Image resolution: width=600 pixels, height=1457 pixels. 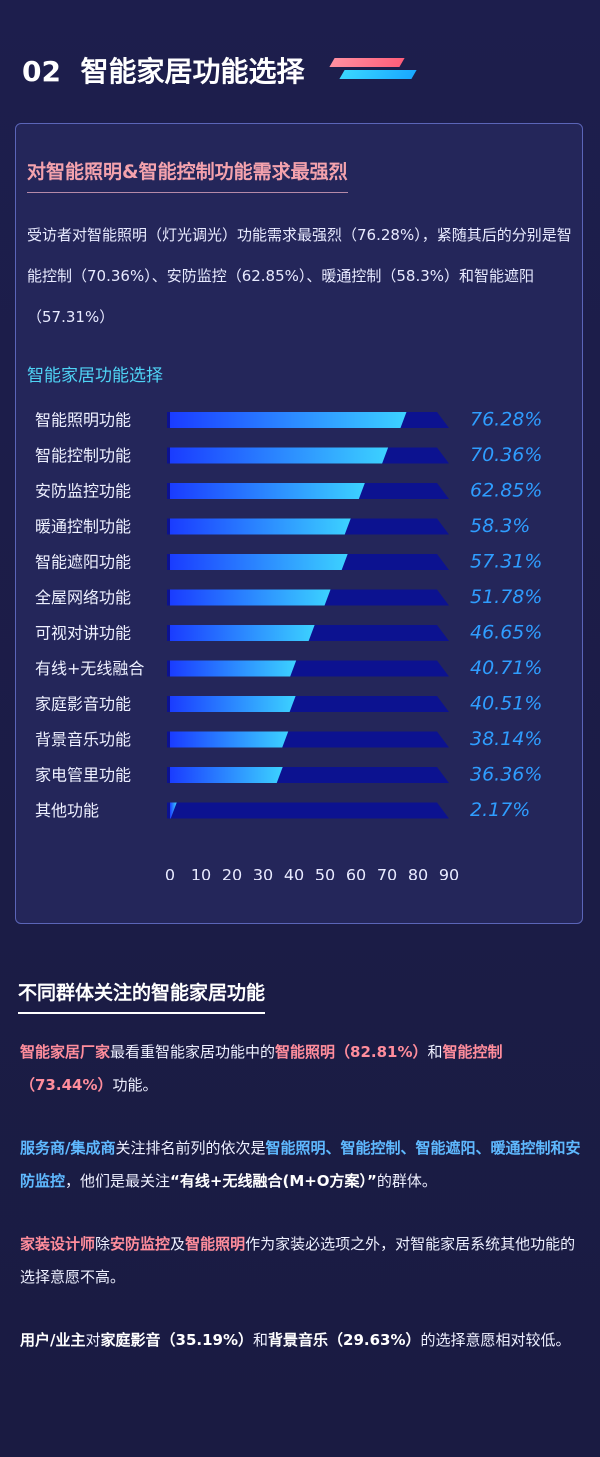 What do you see at coordinates (68, 1148) in the screenshot?
I see `text-run: 服务商/集成商` at bounding box center [68, 1148].